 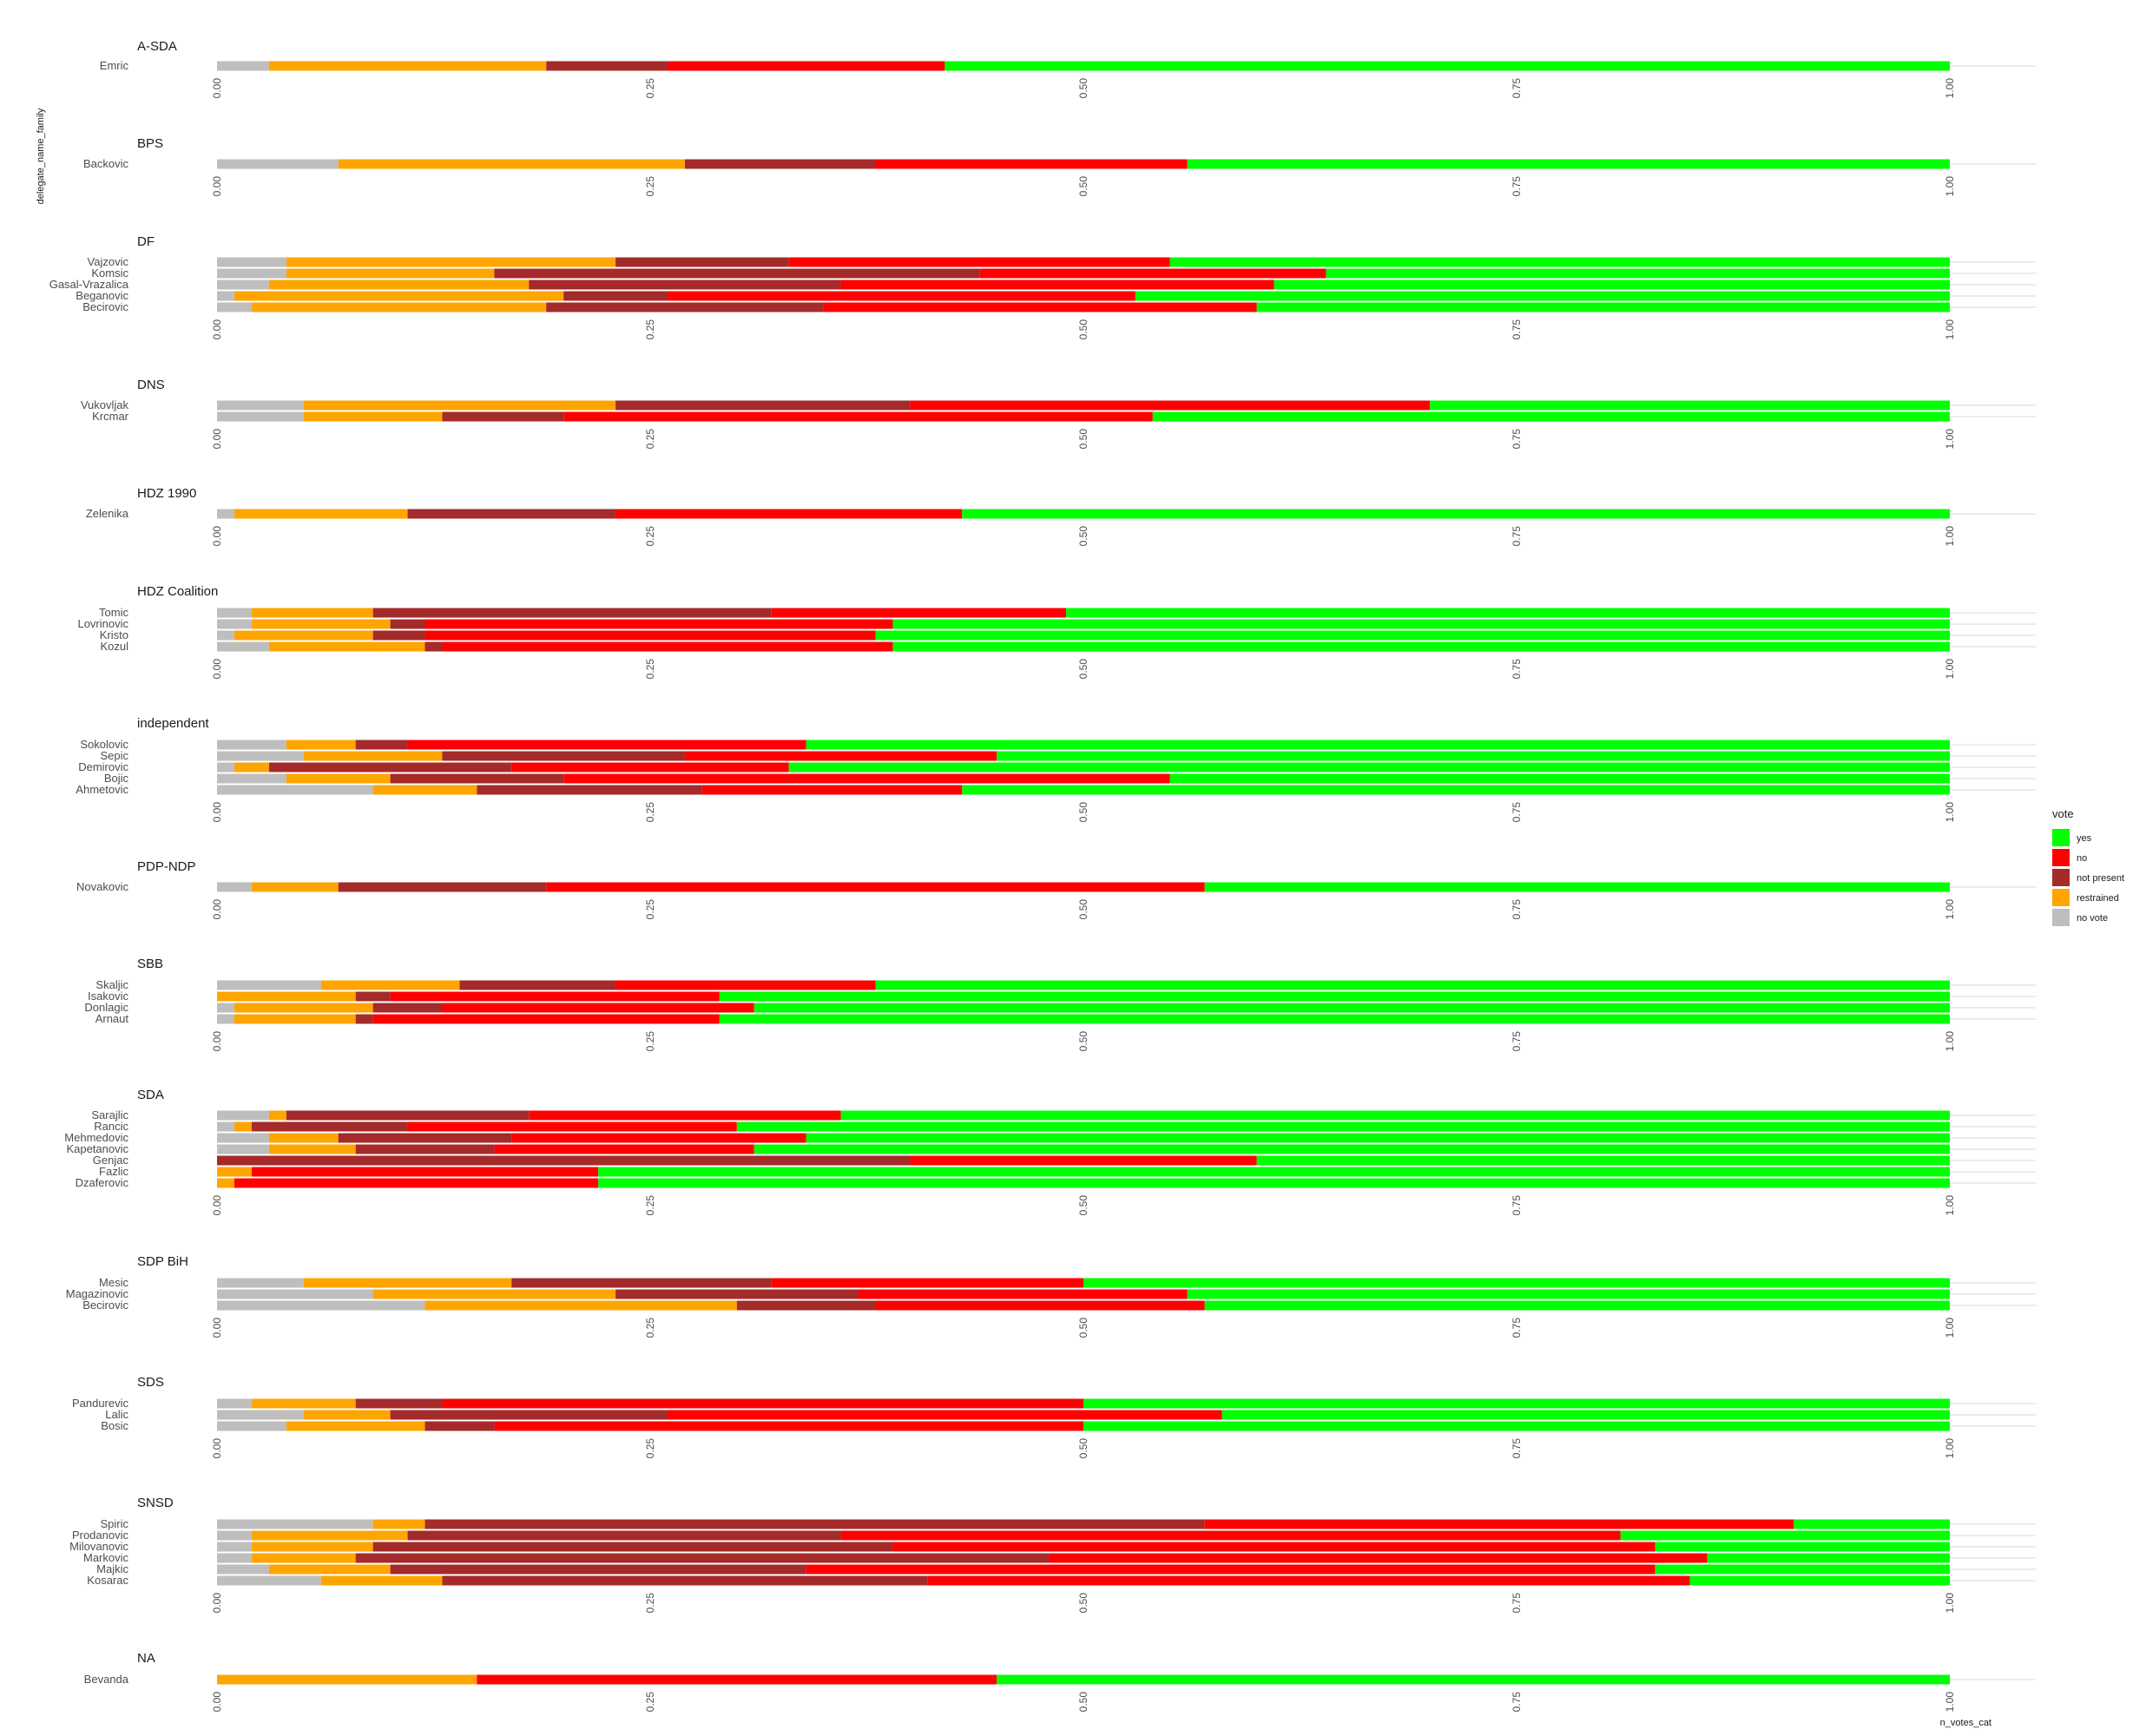 What do you see at coordinates (173, 723) in the screenshot?
I see `panel-title: independent` at bounding box center [173, 723].